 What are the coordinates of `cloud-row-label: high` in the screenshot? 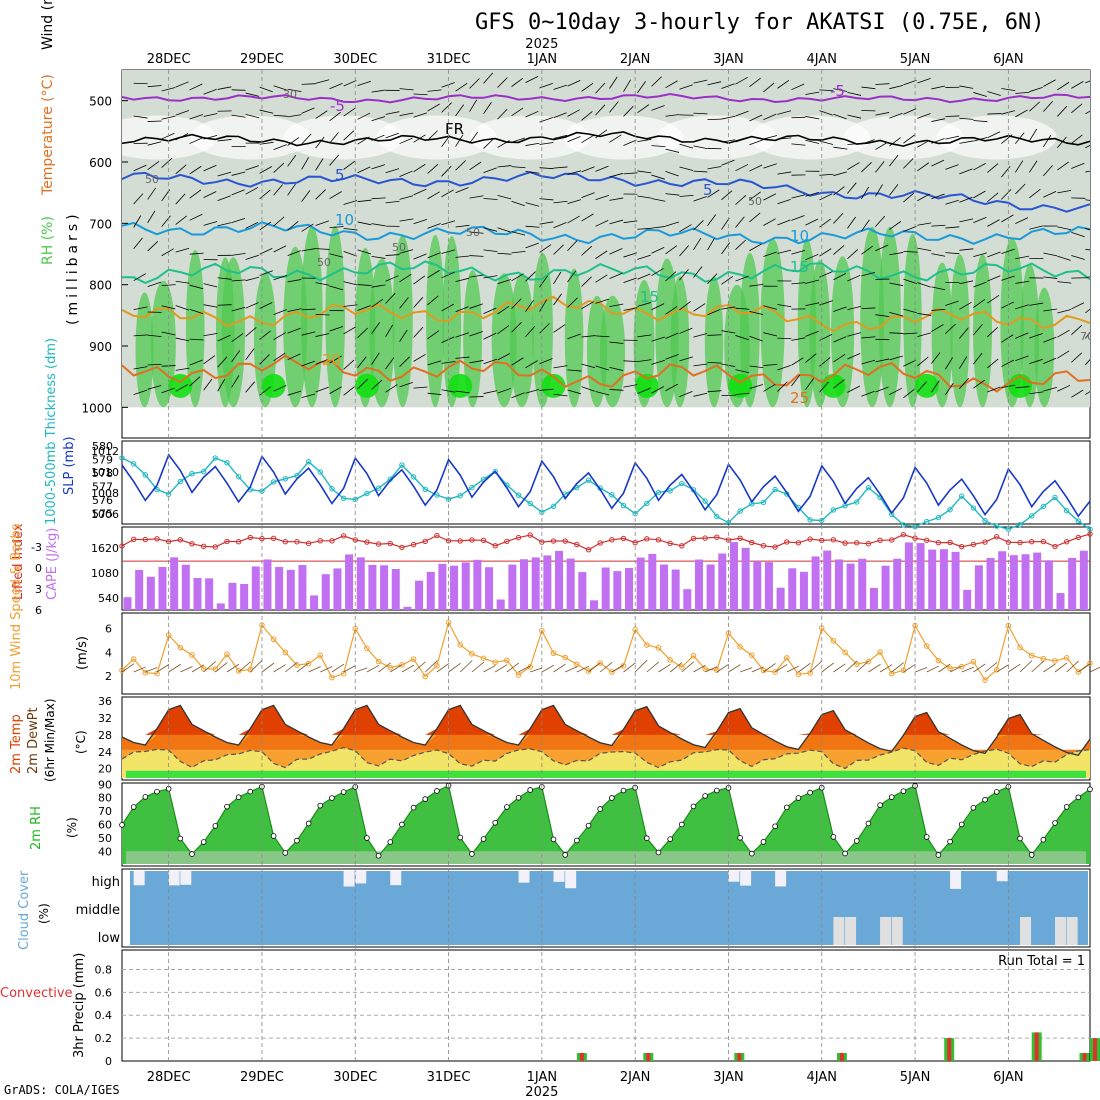 It's located at (106, 882).